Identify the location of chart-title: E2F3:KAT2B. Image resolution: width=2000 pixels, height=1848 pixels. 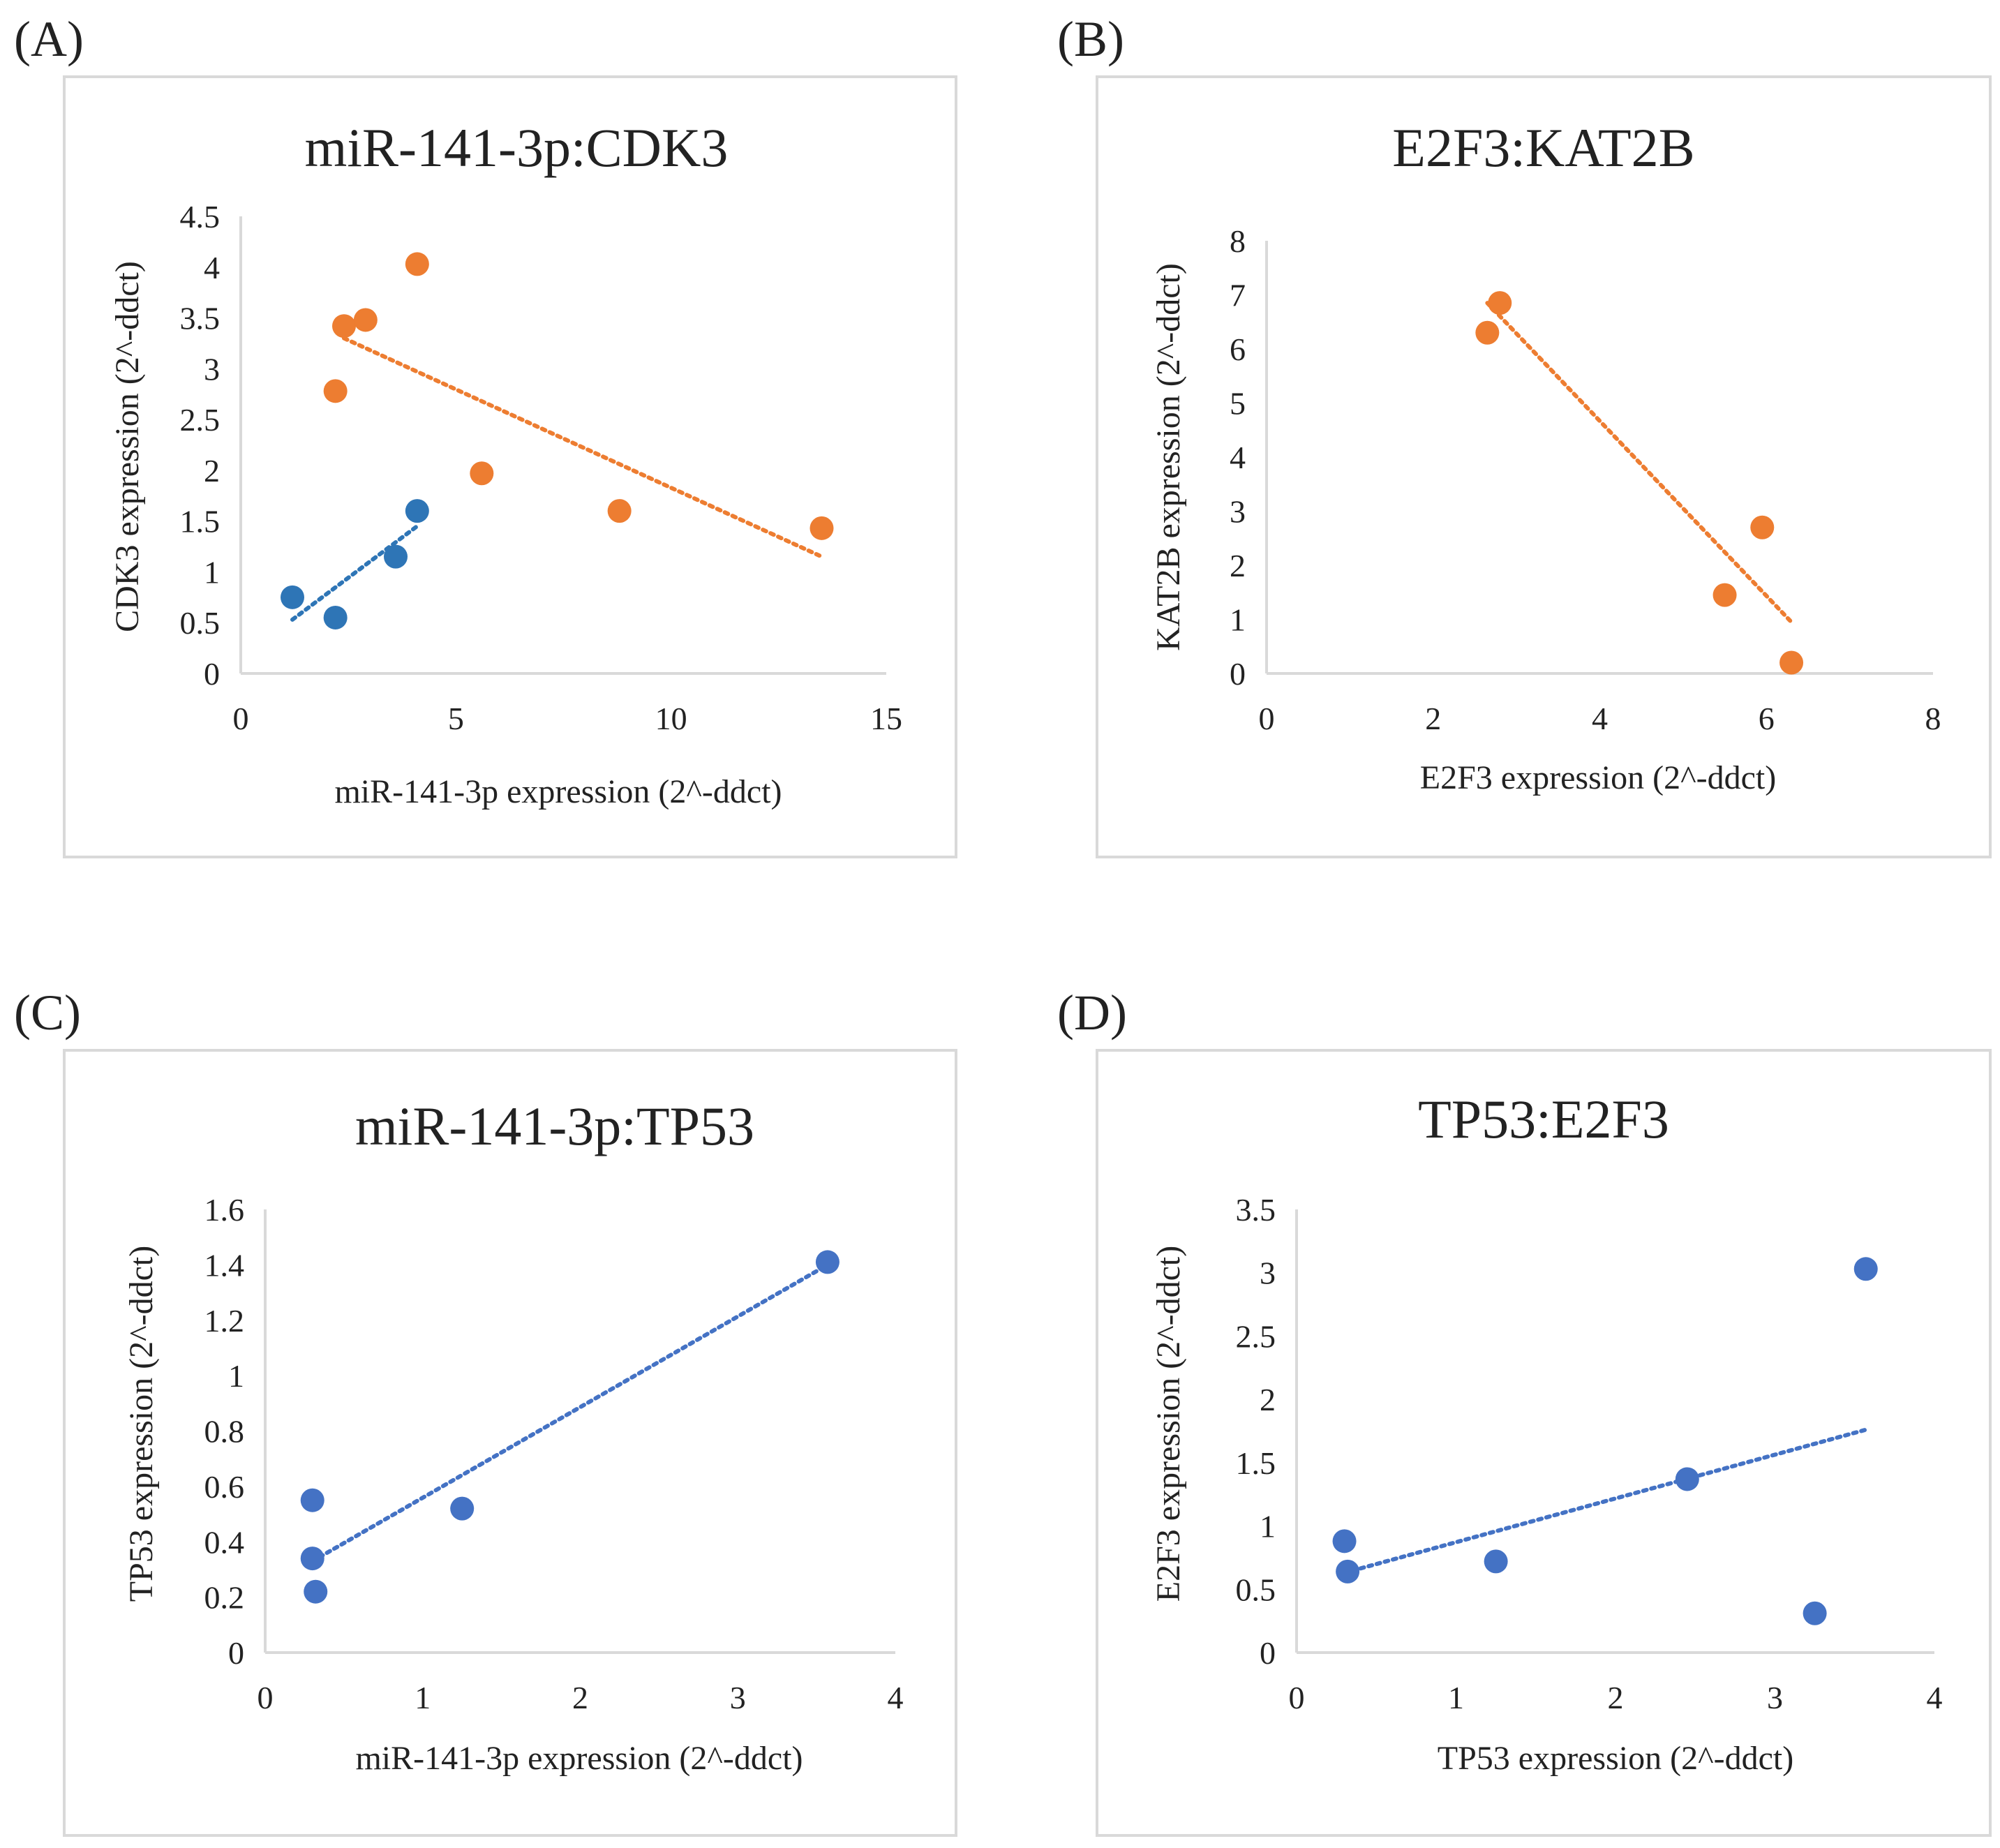
(1543, 147).